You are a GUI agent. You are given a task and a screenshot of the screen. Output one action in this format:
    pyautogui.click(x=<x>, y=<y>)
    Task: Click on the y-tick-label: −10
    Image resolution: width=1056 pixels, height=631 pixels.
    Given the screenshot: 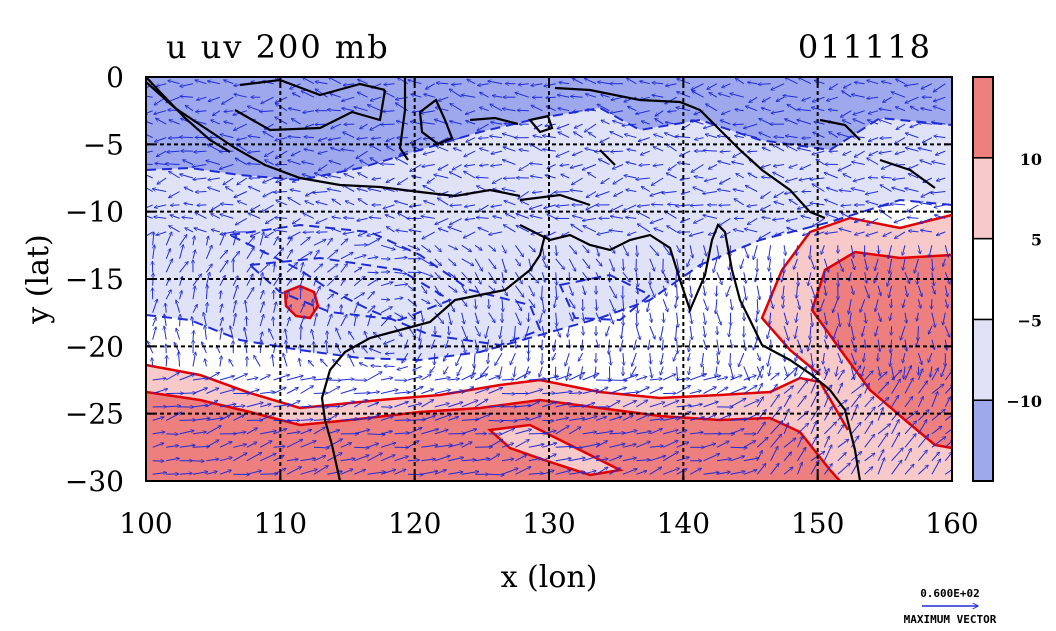 What is the action you would take?
    pyautogui.click(x=94, y=212)
    